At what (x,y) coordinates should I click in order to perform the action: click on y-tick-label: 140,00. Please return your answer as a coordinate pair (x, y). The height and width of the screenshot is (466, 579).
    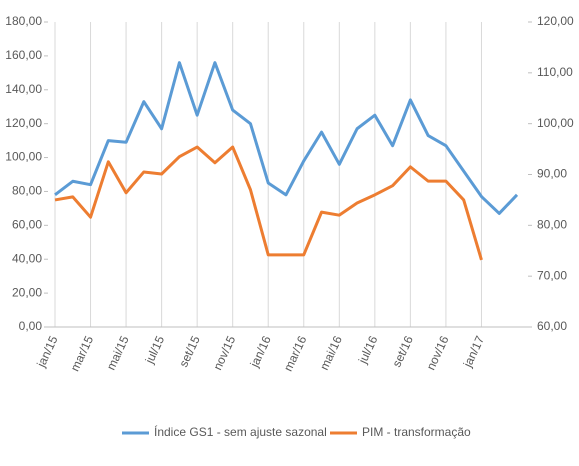
    Looking at the image, I should click on (23, 89).